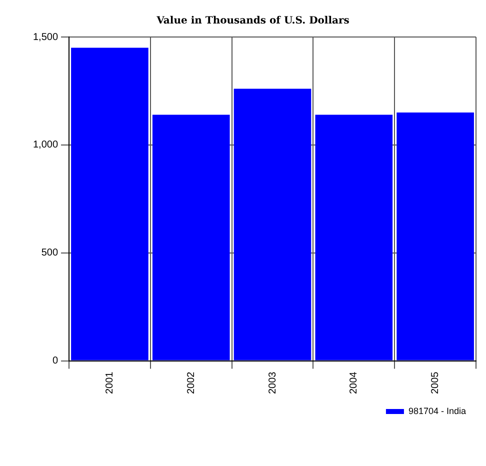 The image size is (486, 466). Describe the element at coordinates (354, 382) in the screenshot. I see `x-tick-label: 2004` at that location.